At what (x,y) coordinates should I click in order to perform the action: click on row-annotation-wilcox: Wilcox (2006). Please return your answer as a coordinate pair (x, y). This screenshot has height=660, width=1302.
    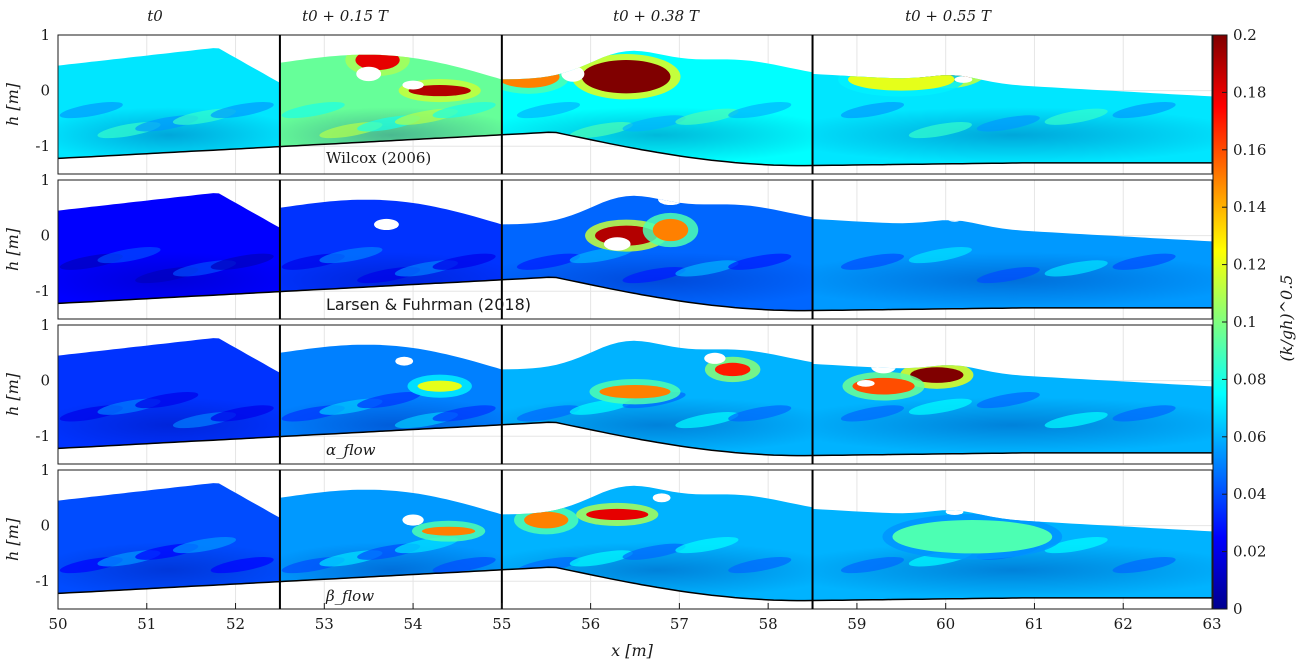
    Looking at the image, I should click on (378, 158).